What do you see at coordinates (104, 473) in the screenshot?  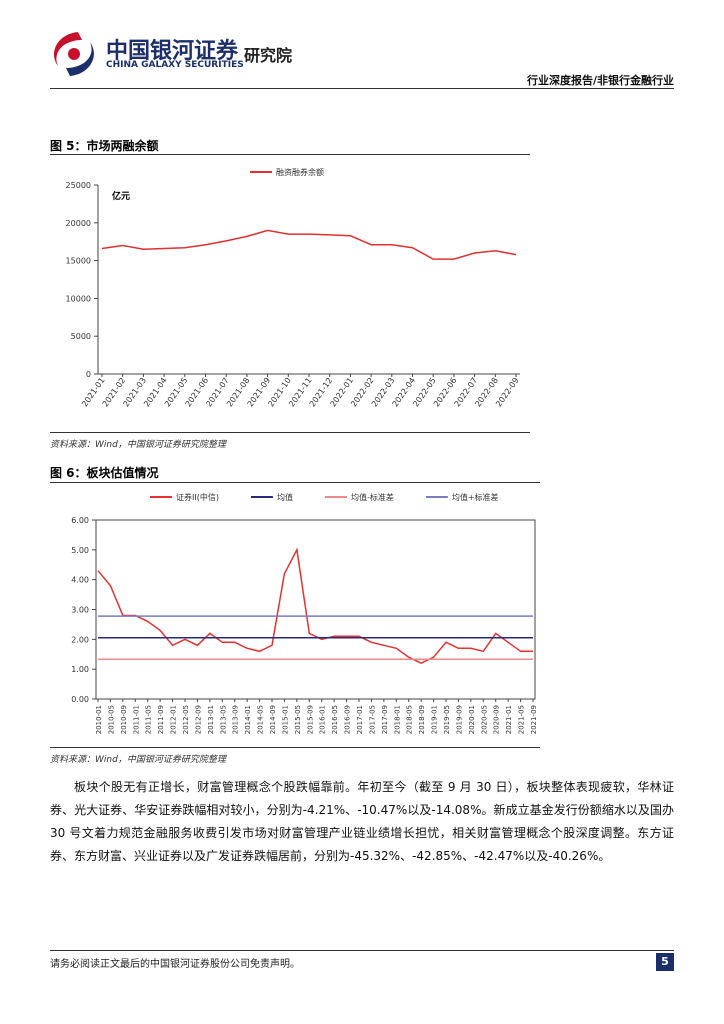 I see `figure-caption: 图 6：板块估值情况` at bounding box center [104, 473].